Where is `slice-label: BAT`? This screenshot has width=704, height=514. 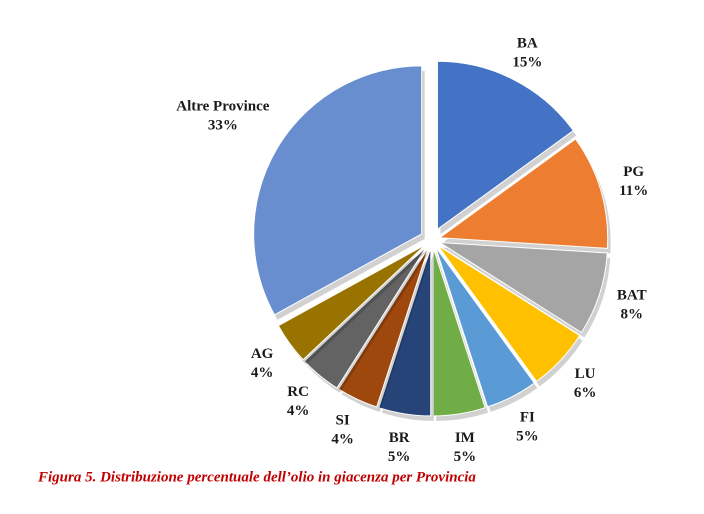 slice-label: BAT is located at coordinates (632, 295).